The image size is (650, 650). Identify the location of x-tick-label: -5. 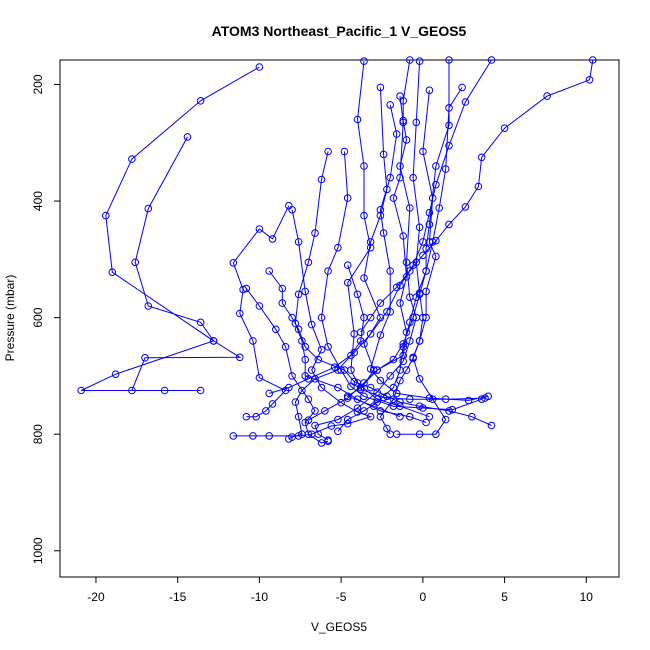
(341, 597).